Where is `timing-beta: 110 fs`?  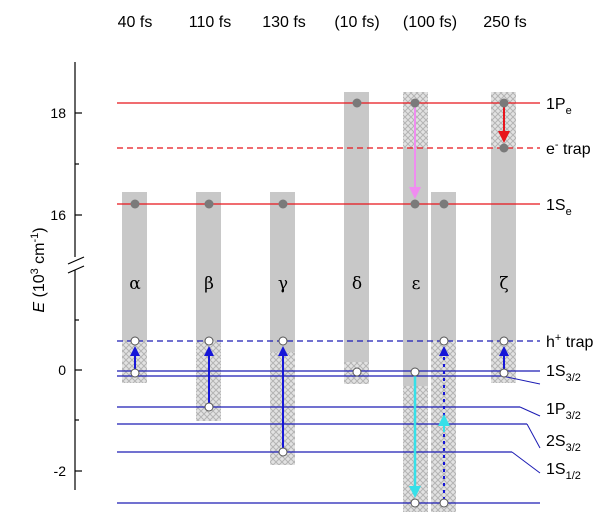
timing-beta: 110 fs is located at coordinates (210, 22).